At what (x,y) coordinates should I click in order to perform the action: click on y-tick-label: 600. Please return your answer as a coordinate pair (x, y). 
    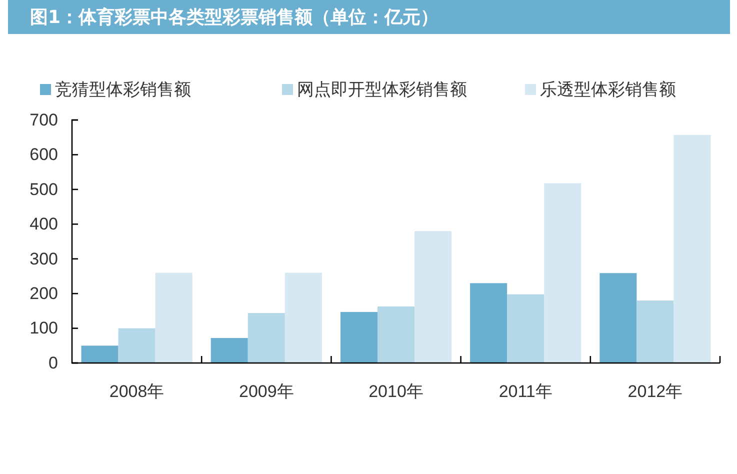
    Looking at the image, I should click on (44, 154).